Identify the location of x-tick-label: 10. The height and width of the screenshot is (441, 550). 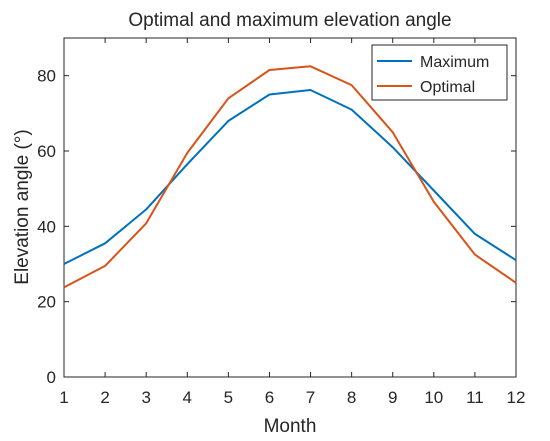
(433, 397).